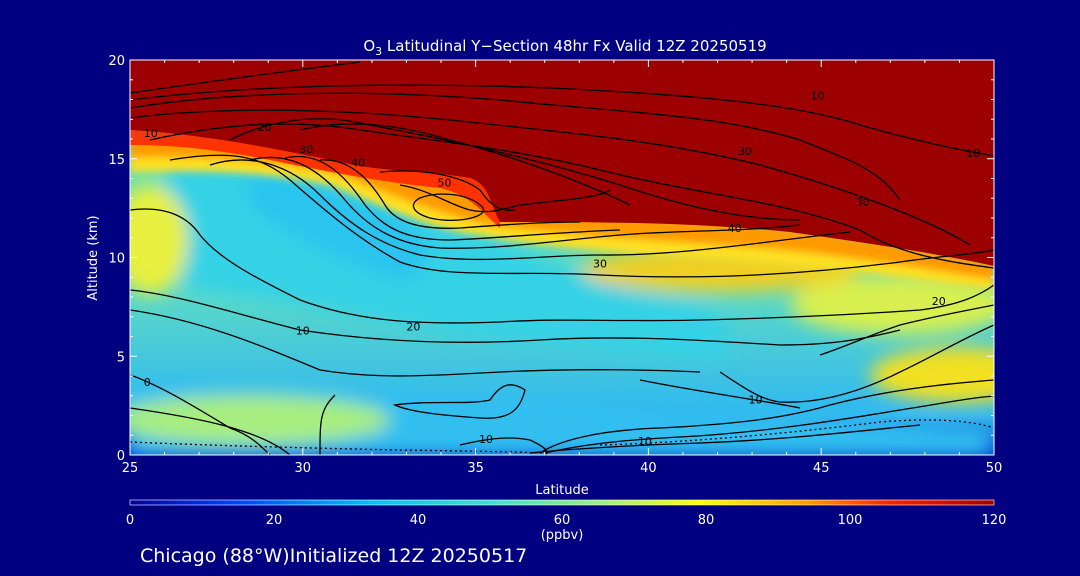  Describe the element at coordinates (562, 502) in the screenshot. I see `colorbar` at that location.